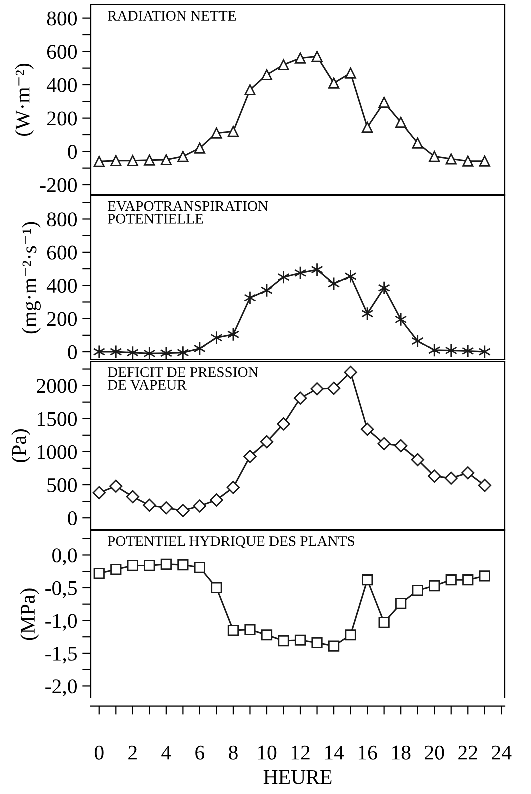 The width and height of the screenshot is (531, 794). Describe the element at coordinates (502, 753) in the screenshot. I see `x-tick-label: 24` at that location.